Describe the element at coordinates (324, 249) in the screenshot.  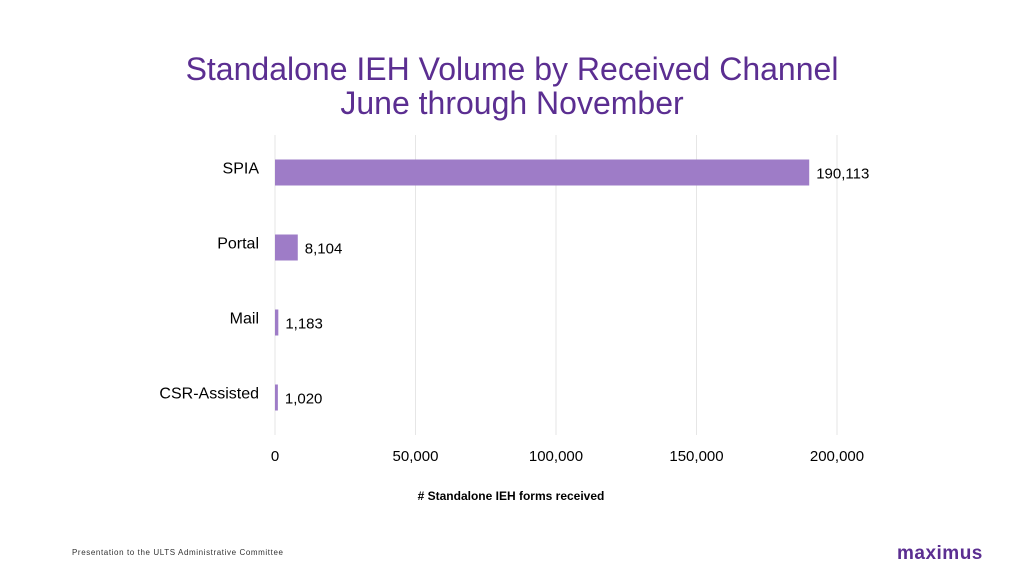
I see `data-label: 8,104` at that location.